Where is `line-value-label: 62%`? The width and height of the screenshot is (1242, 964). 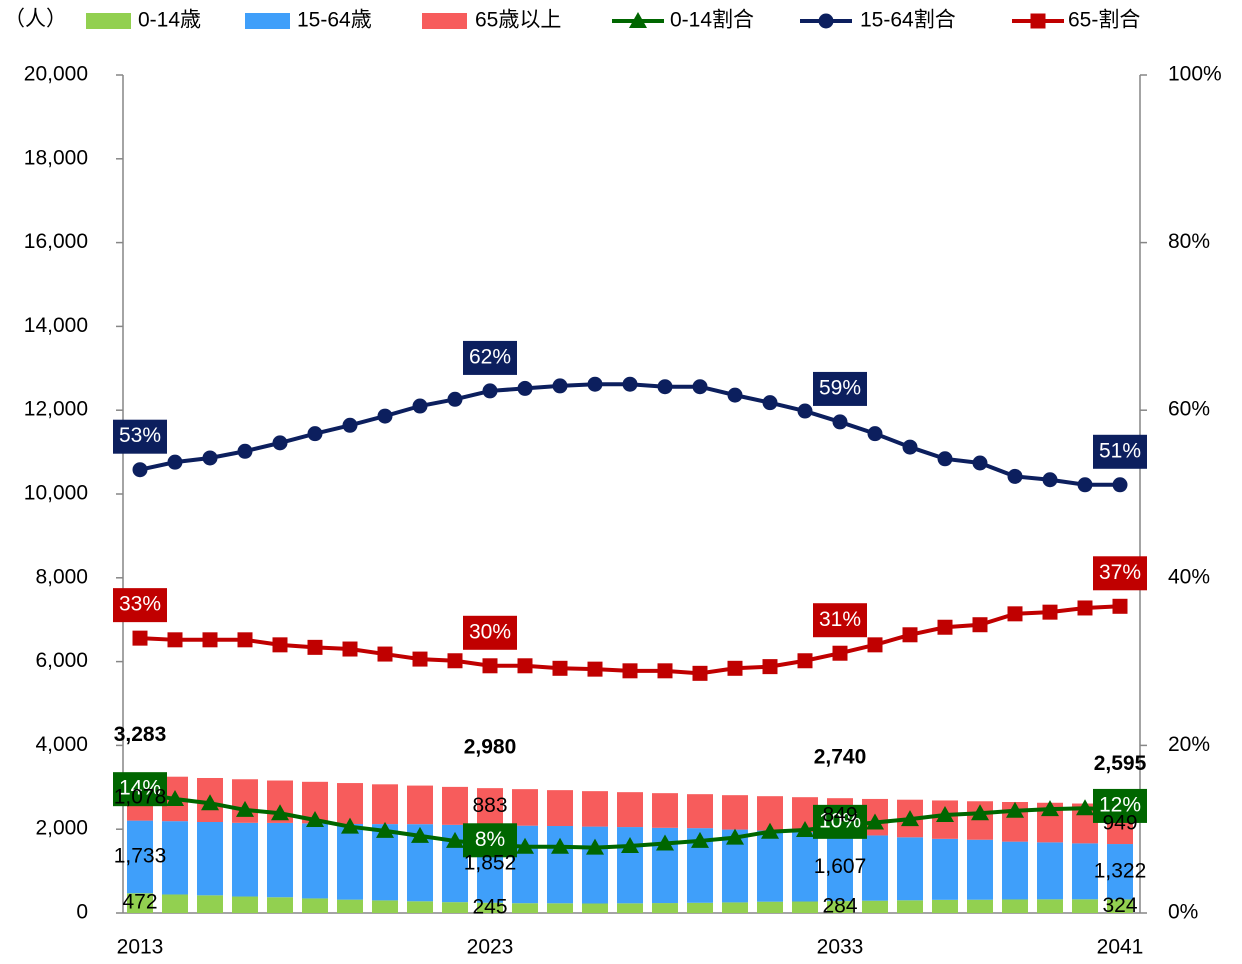
line-value-label: 62% is located at coordinates (490, 356).